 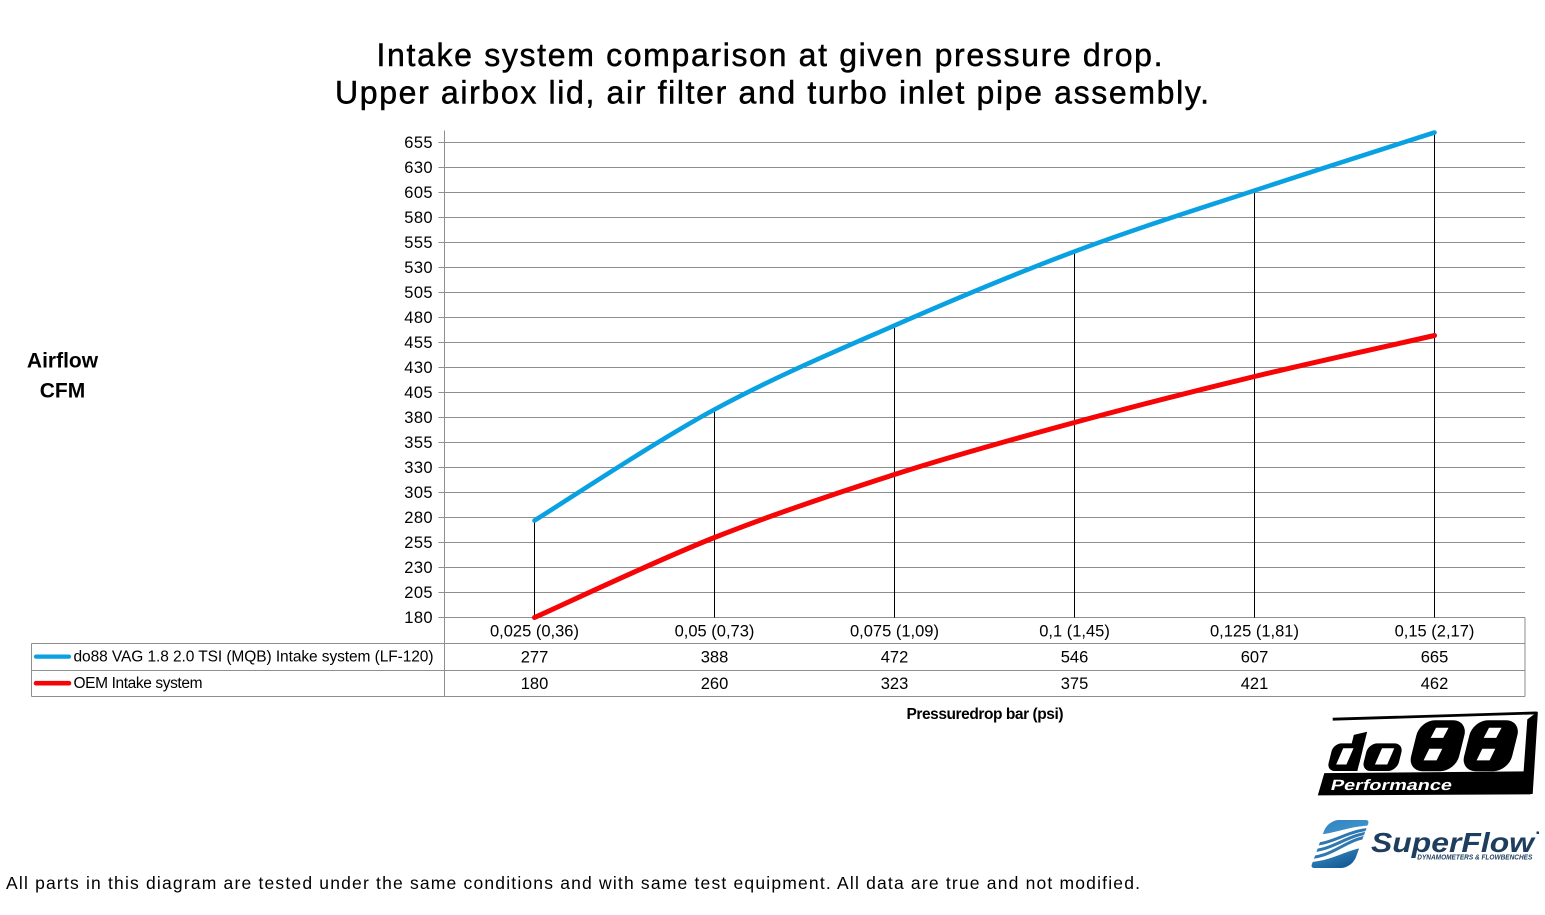 What do you see at coordinates (418, 193) in the screenshot?
I see `svg-text: 605` at bounding box center [418, 193].